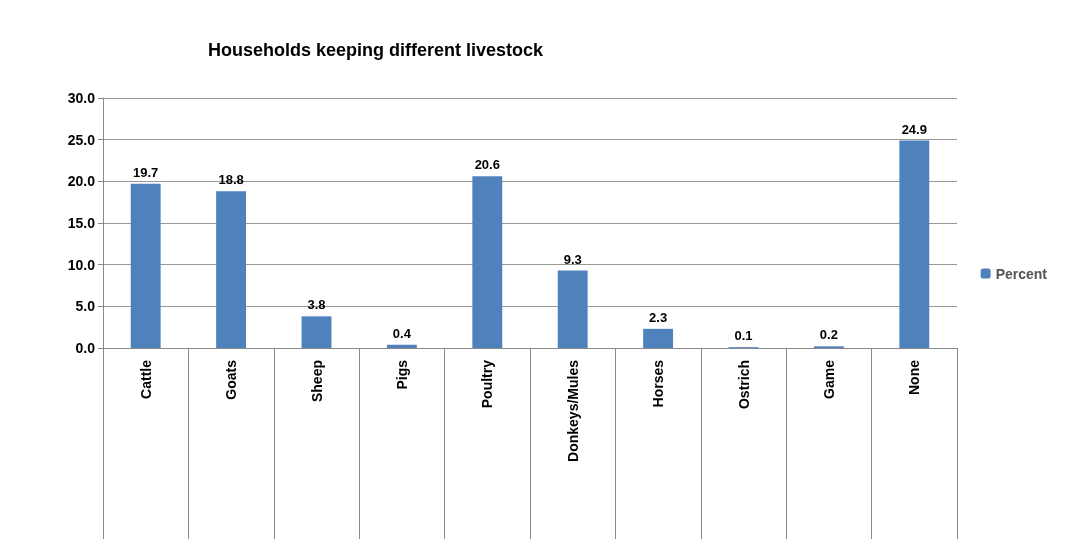  What do you see at coordinates (81, 139) in the screenshot?
I see `y-tick-label: 25.0` at bounding box center [81, 139].